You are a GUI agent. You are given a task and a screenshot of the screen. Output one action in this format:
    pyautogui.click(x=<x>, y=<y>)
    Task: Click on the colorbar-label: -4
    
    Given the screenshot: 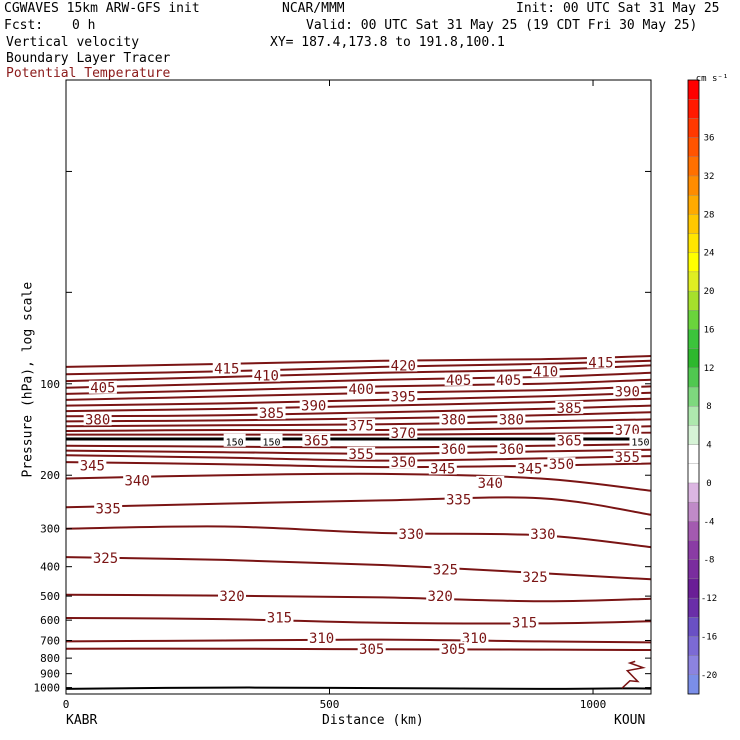 What is the action you would take?
    pyautogui.click(x=709, y=522)
    